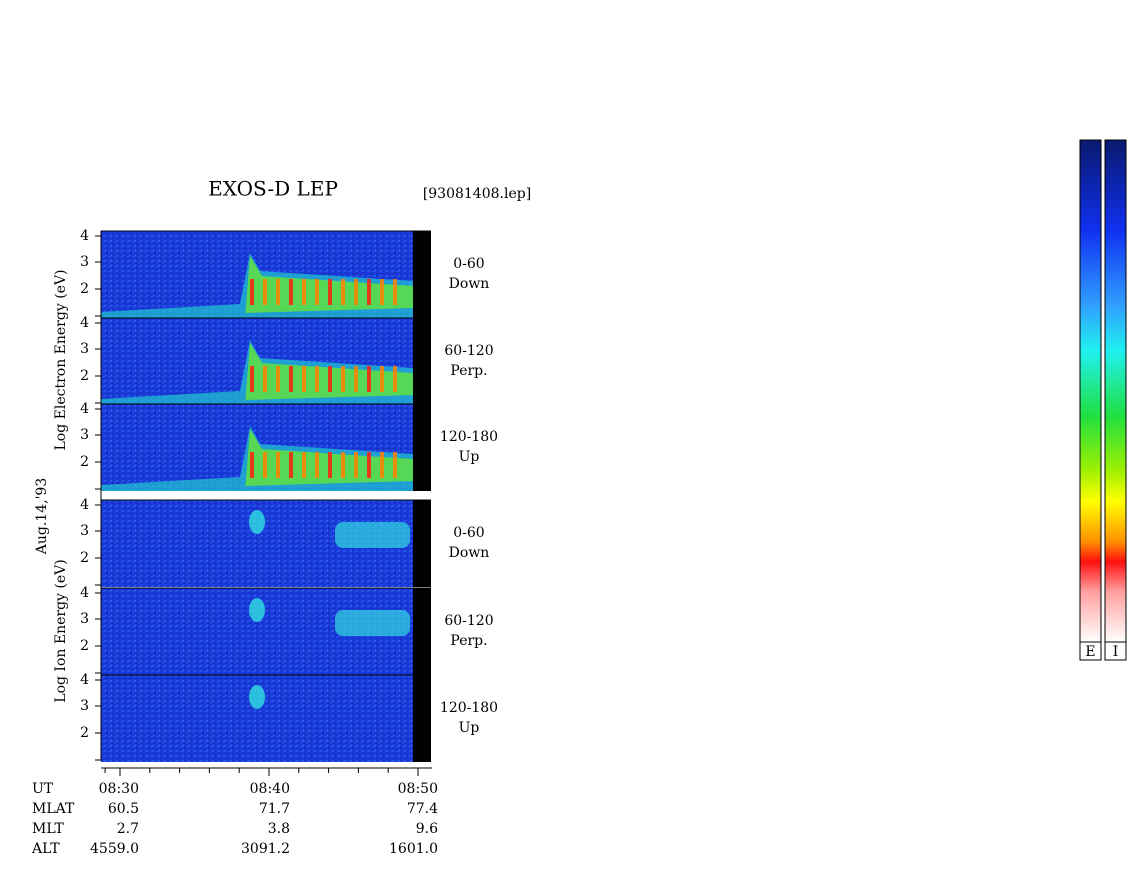 This screenshot has width=1130, height=879. What do you see at coordinates (43, 789) in the screenshot?
I see `row-label: UT` at bounding box center [43, 789].